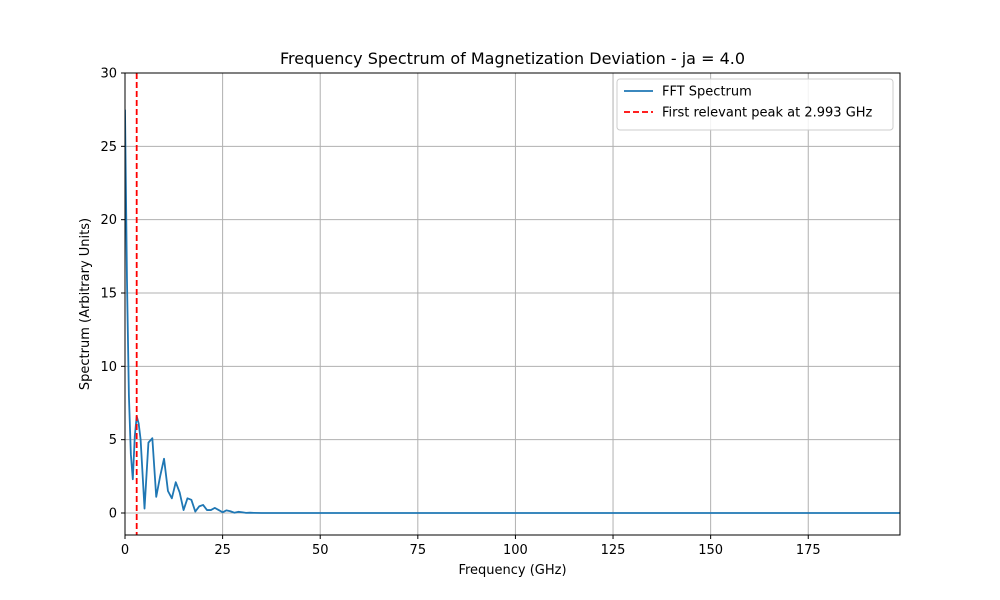  Describe the element at coordinates (108, 147) in the screenshot. I see `y-tick-label: 25` at that location.